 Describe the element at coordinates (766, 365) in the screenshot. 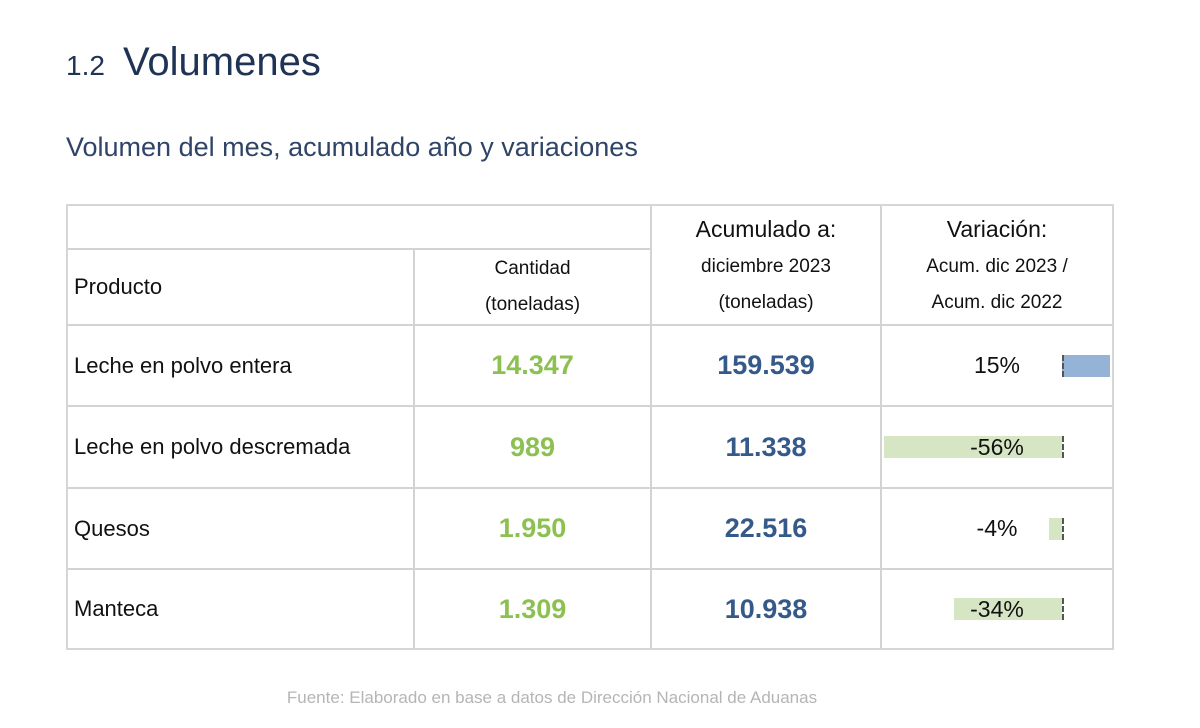

I see `row-accumulated: 159.539` at that location.